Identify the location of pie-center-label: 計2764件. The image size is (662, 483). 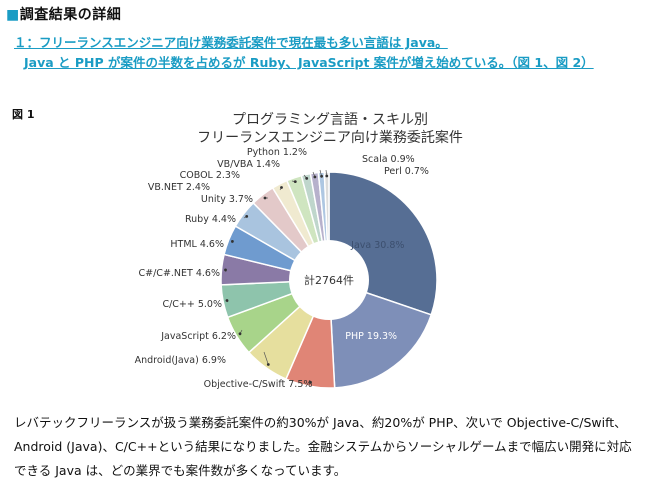
(329, 280).